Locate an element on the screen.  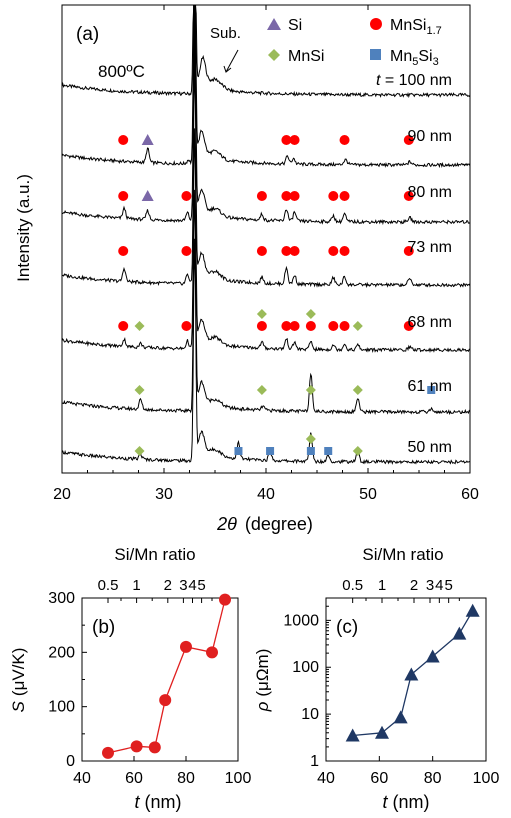
thickness-label: 68 nm is located at coordinates (430, 322).